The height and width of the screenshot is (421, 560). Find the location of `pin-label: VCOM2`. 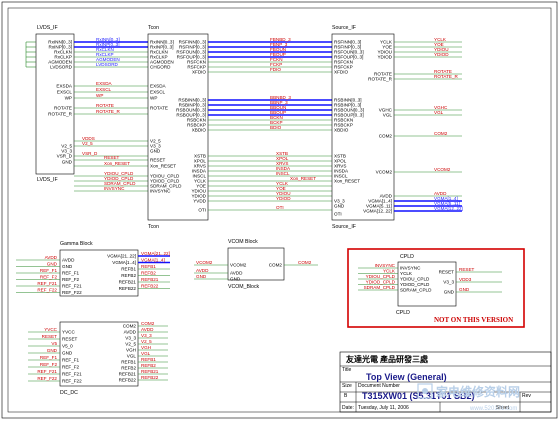

pin-label: VCOM2 is located at coordinates (238, 265).